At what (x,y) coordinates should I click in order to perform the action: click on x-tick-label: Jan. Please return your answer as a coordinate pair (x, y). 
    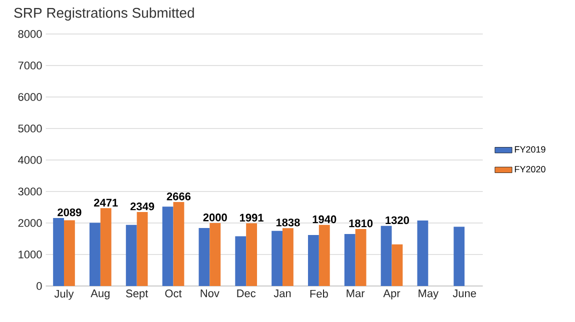
    Looking at the image, I should click on (282, 294).